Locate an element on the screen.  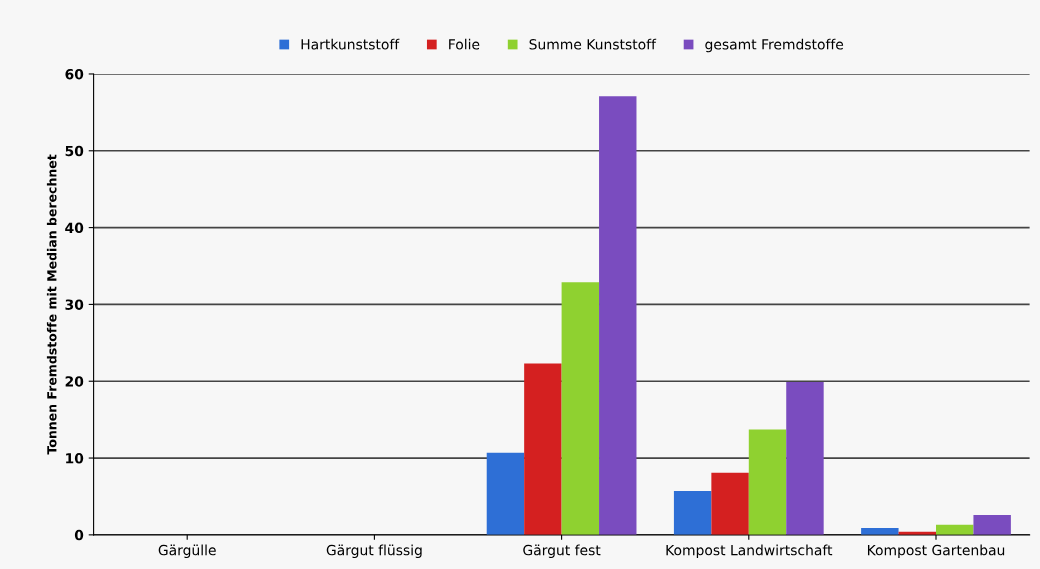
x-tick-label: Gärgülle is located at coordinates (187, 551).